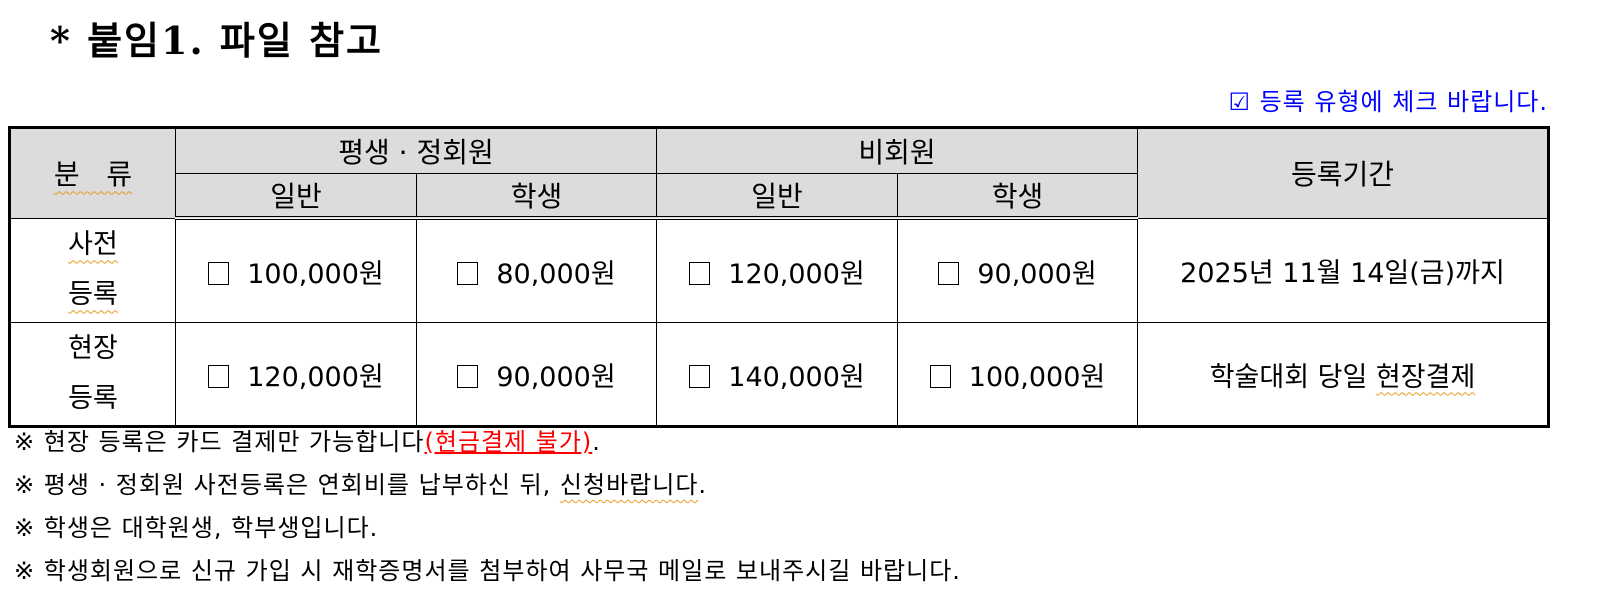 The height and width of the screenshot is (610, 1610). Describe the element at coordinates (92, 374) in the screenshot. I see `row-label: 현장 등록` at that location.